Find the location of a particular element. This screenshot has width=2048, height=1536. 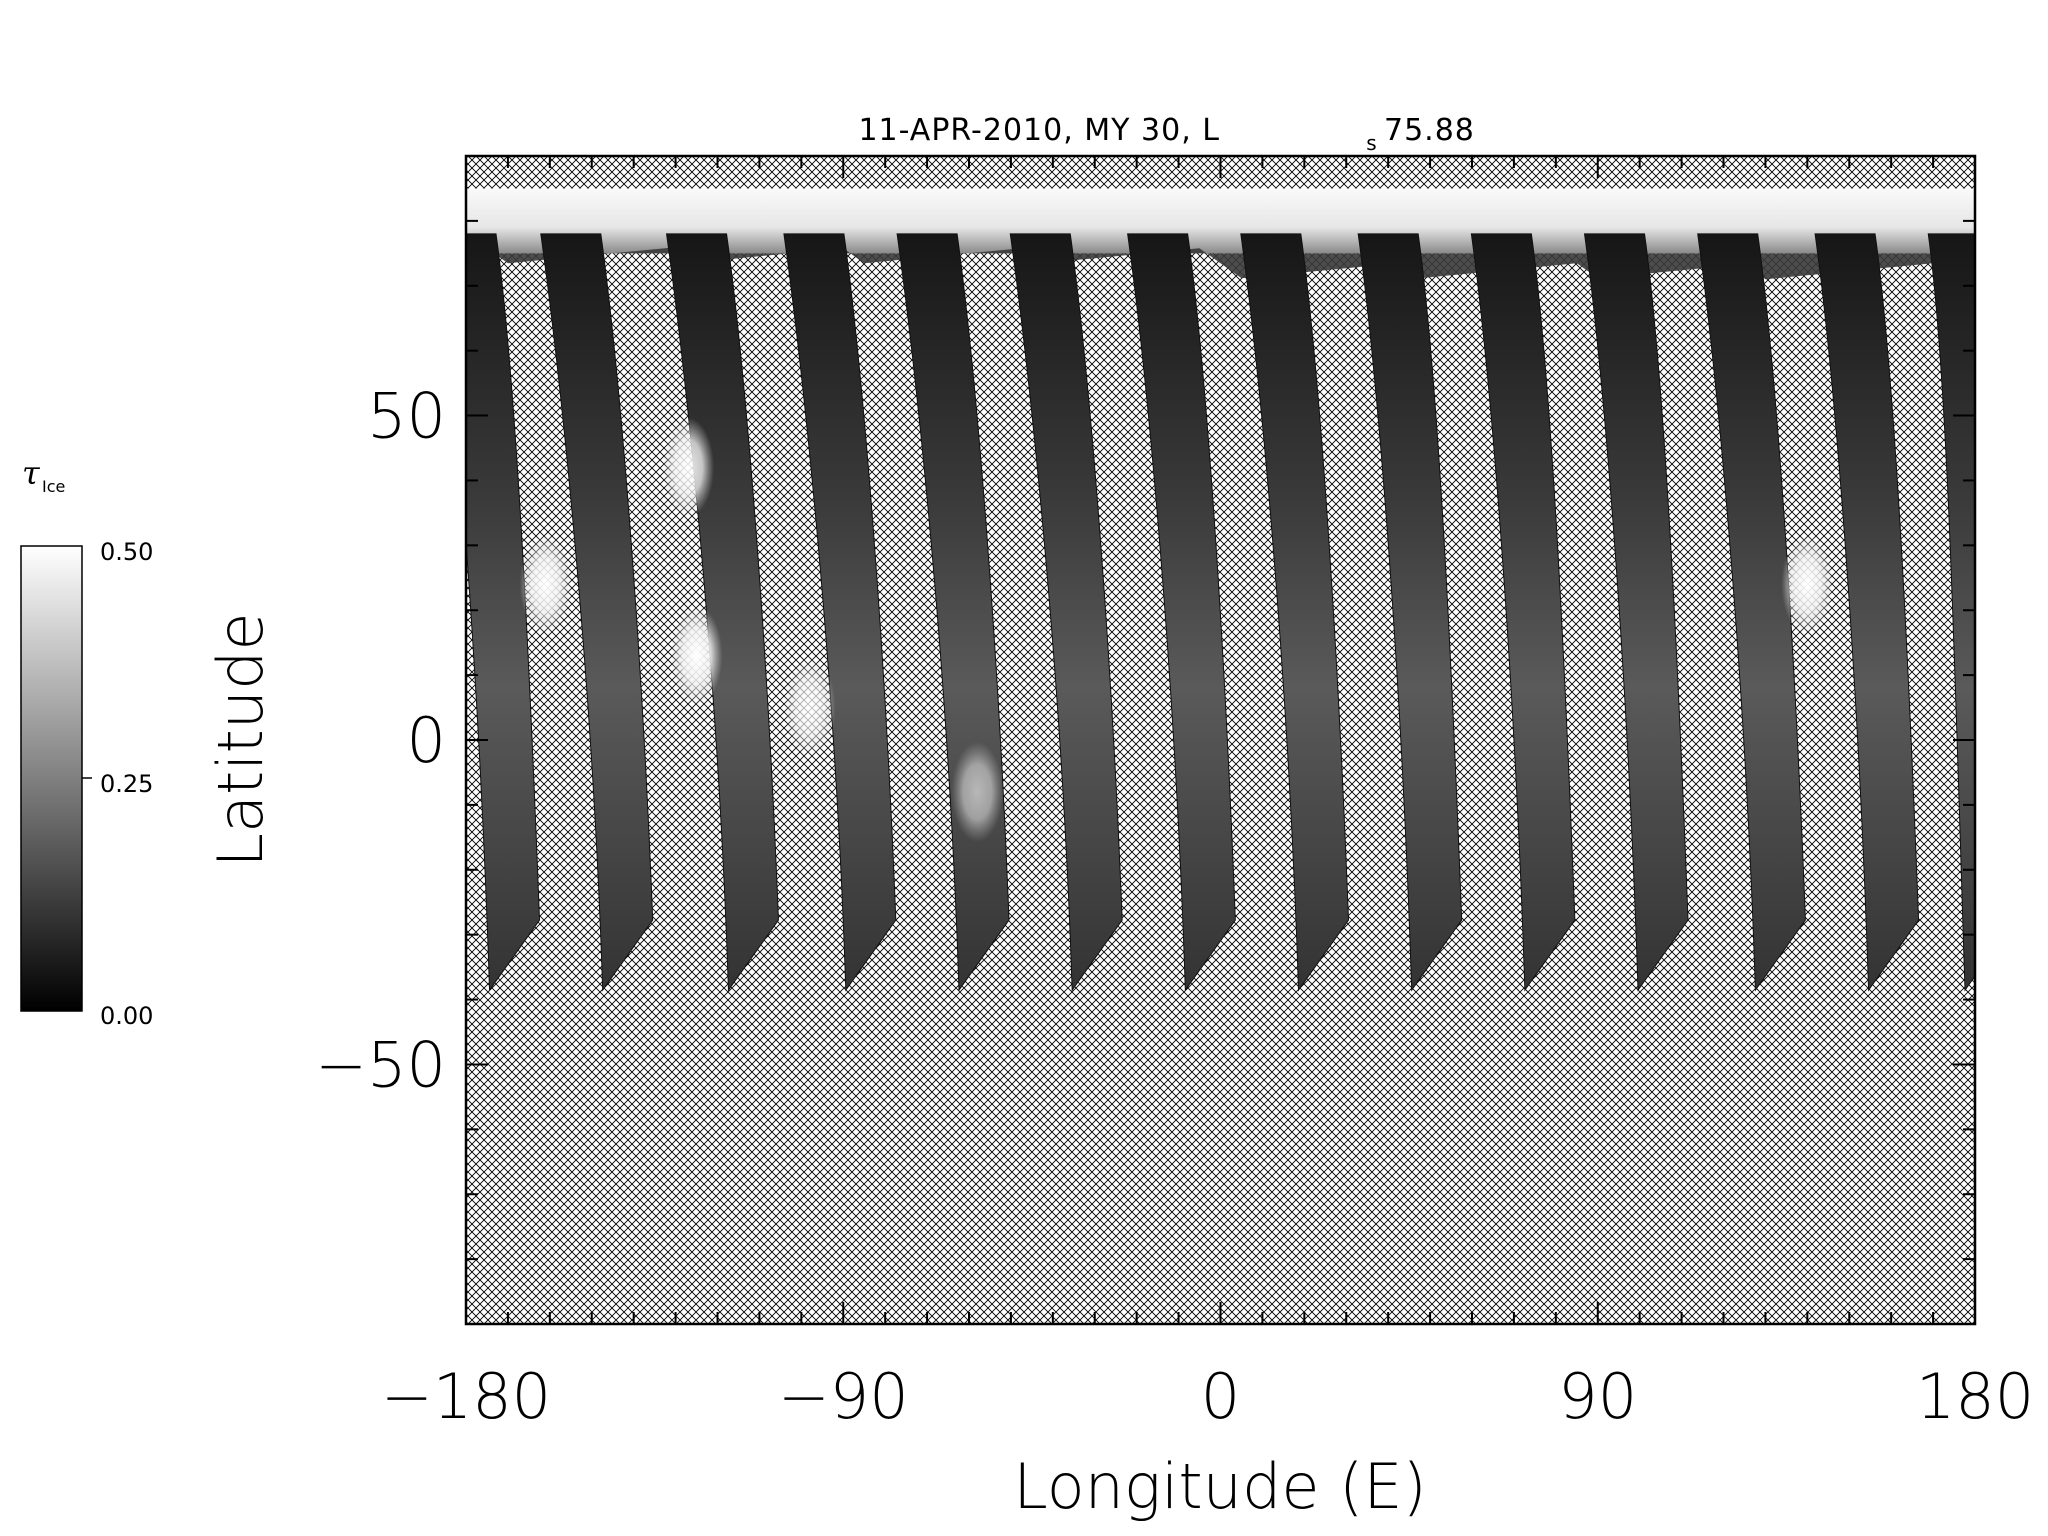

colorbar-min-label: 0.00 is located at coordinates (126, 1016).